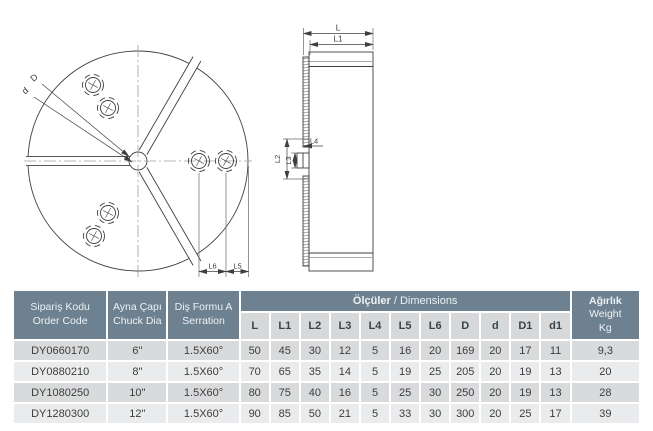 The image size is (653, 431). Describe the element at coordinates (525, 350) in the screenshot. I see `dim-cell: 17` at that location.